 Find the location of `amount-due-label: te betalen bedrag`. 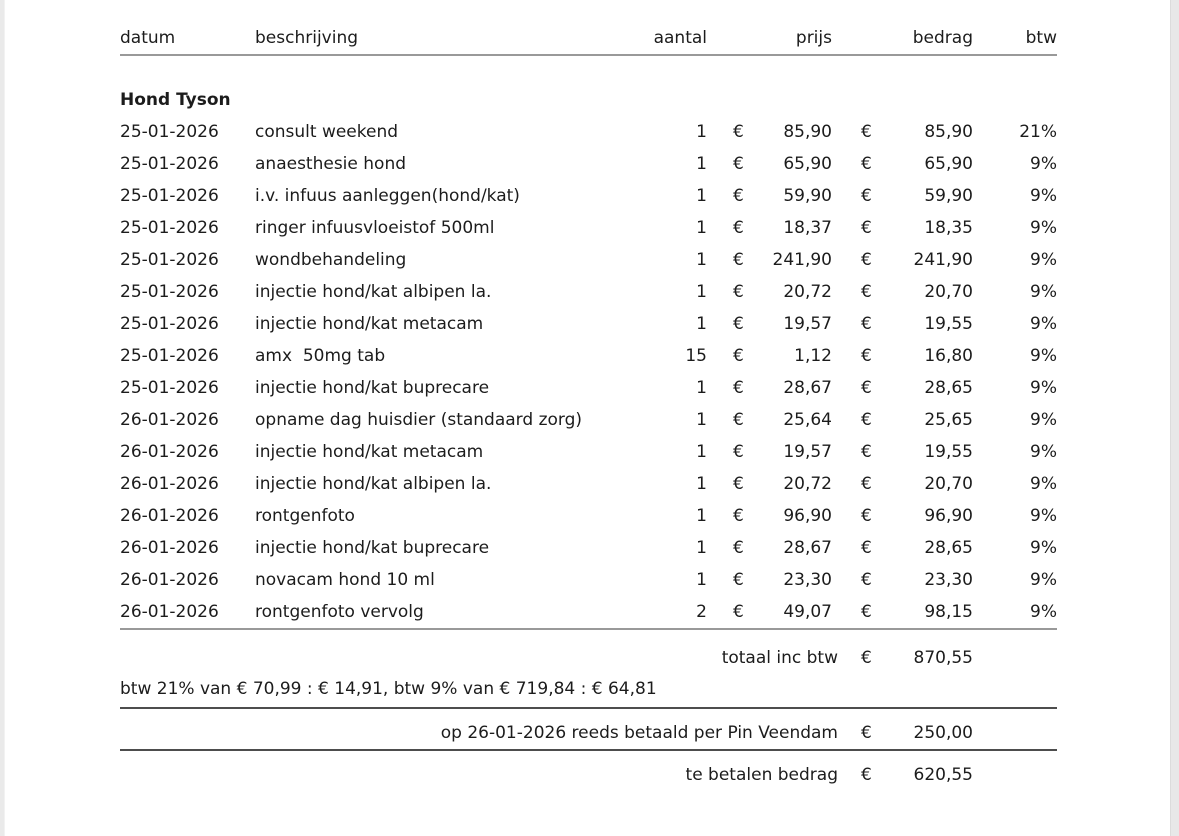

amount-due-label: te betalen bedrag is located at coordinates (761, 775).